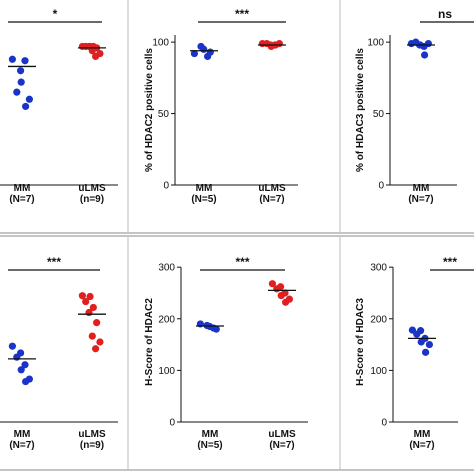 This screenshot has width=474, height=474. I want to click on panel-6: 0 100 200 300 H-Score of HDAC3 *** MM(N=7), so click(414, 353).